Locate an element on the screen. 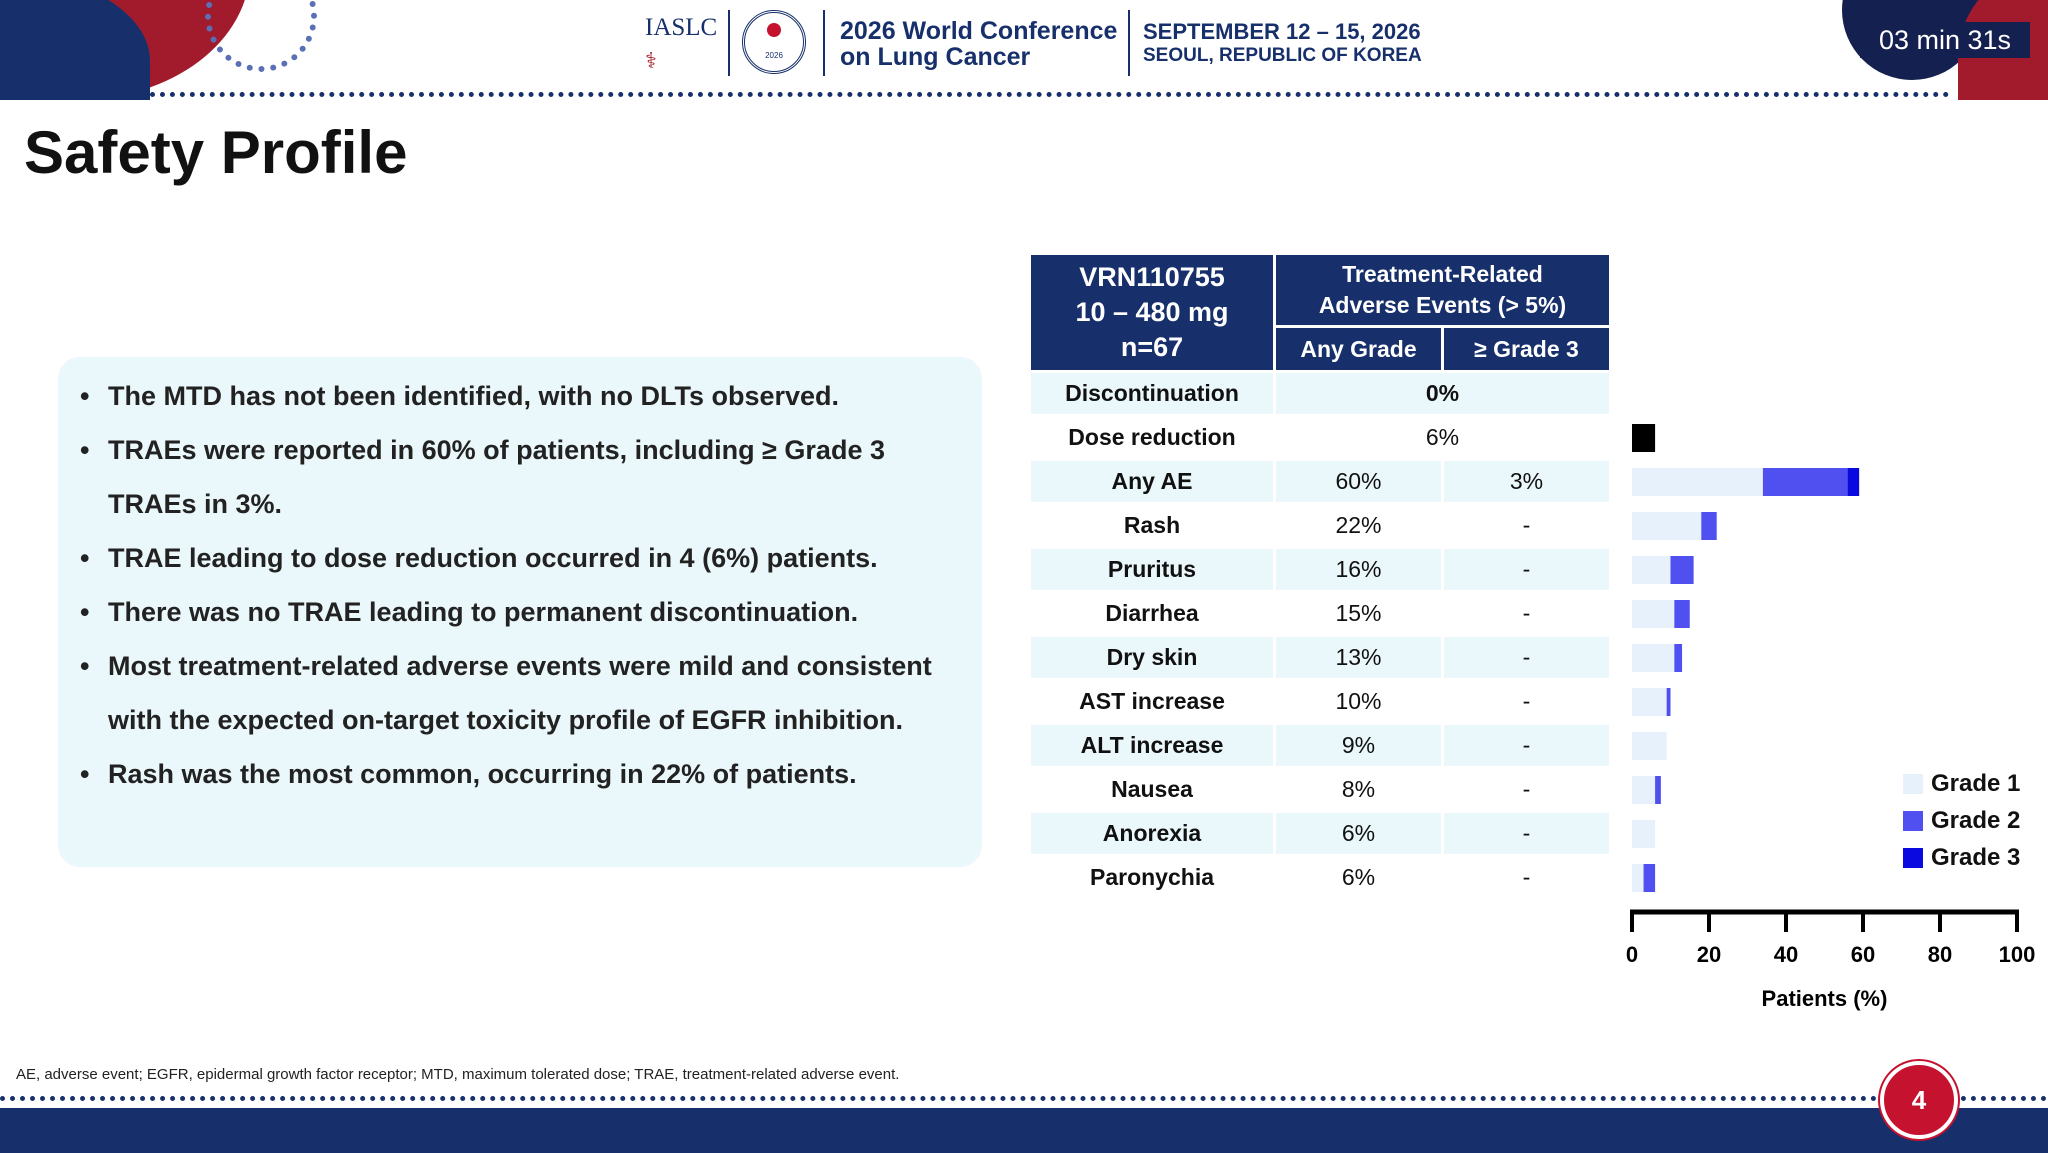 The height and width of the screenshot is (1153, 2048). trae-bar-chart: 0 20 40 60 80 100 Patients (%) is located at coordinates (1831, 717).